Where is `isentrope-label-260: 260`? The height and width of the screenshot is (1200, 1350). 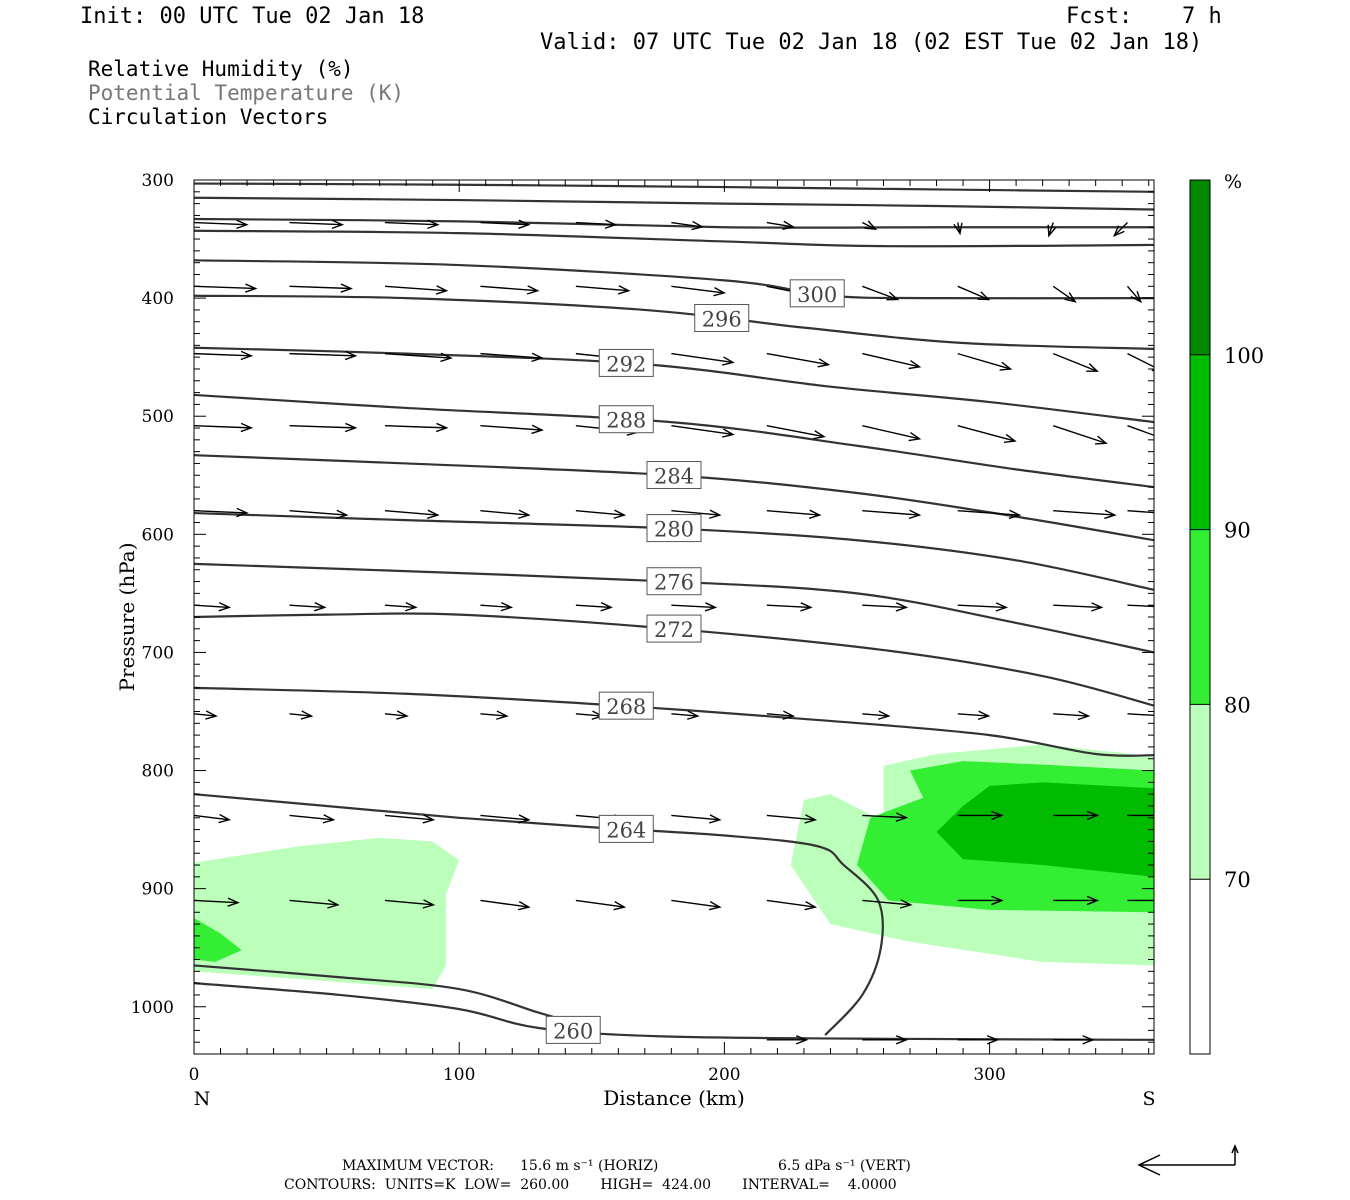
isentrope-label-260: 260 is located at coordinates (573, 1029).